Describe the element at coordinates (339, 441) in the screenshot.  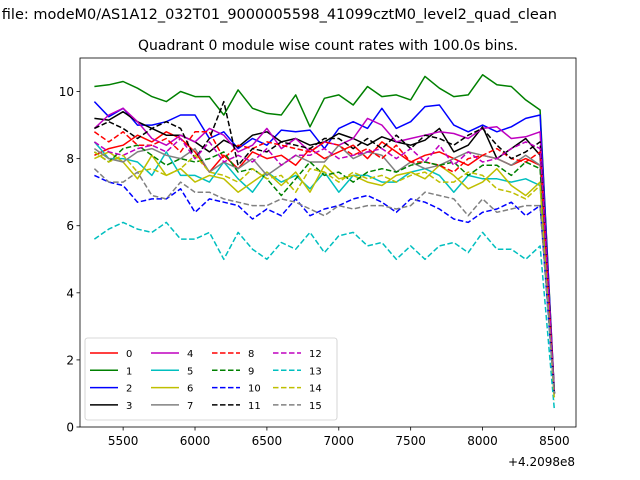
I see `x-tick-label: 7000` at that location.